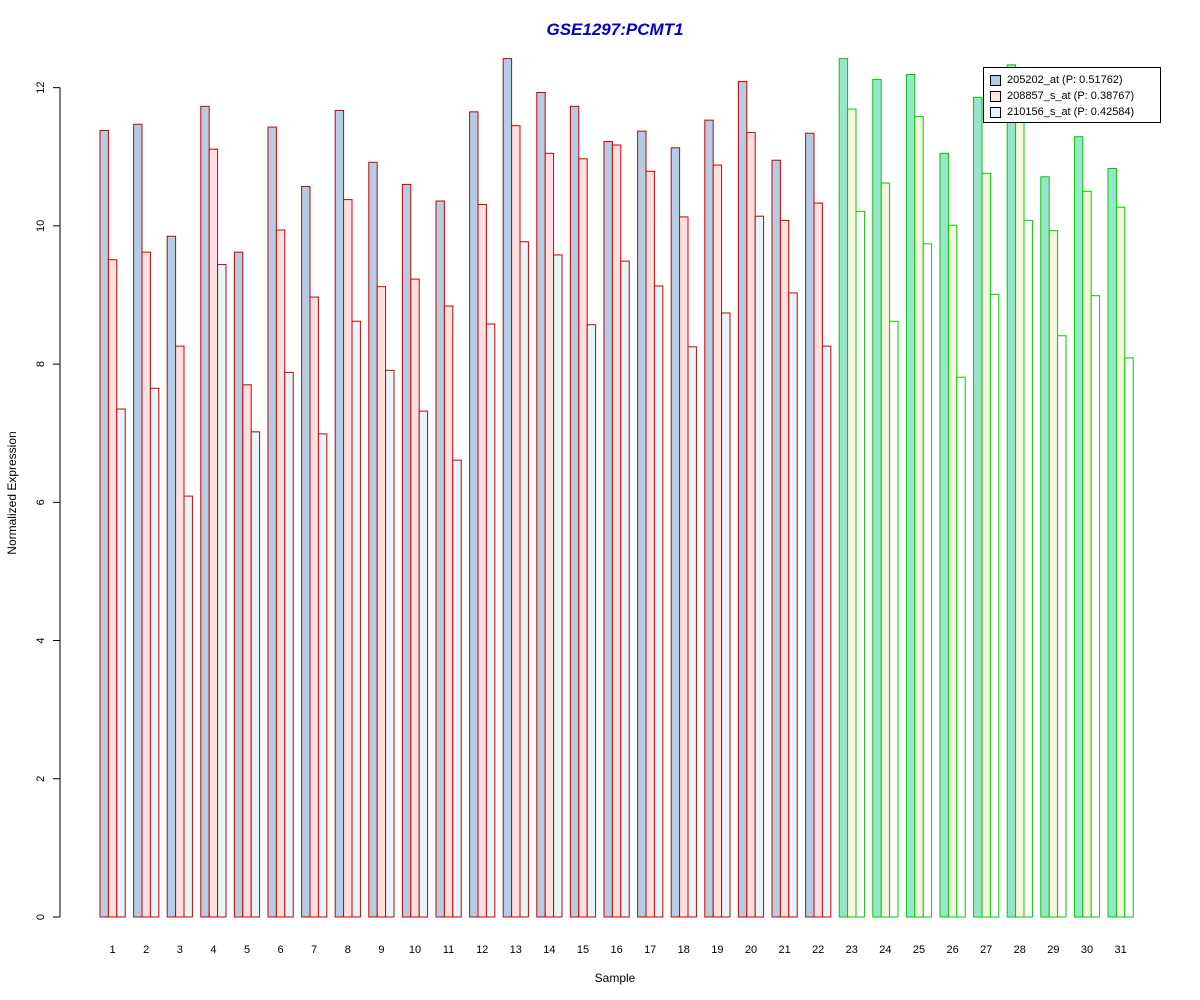 The width and height of the screenshot is (1200, 1000). What do you see at coordinates (784, 950) in the screenshot?
I see `x-tick-label: 21` at bounding box center [784, 950].